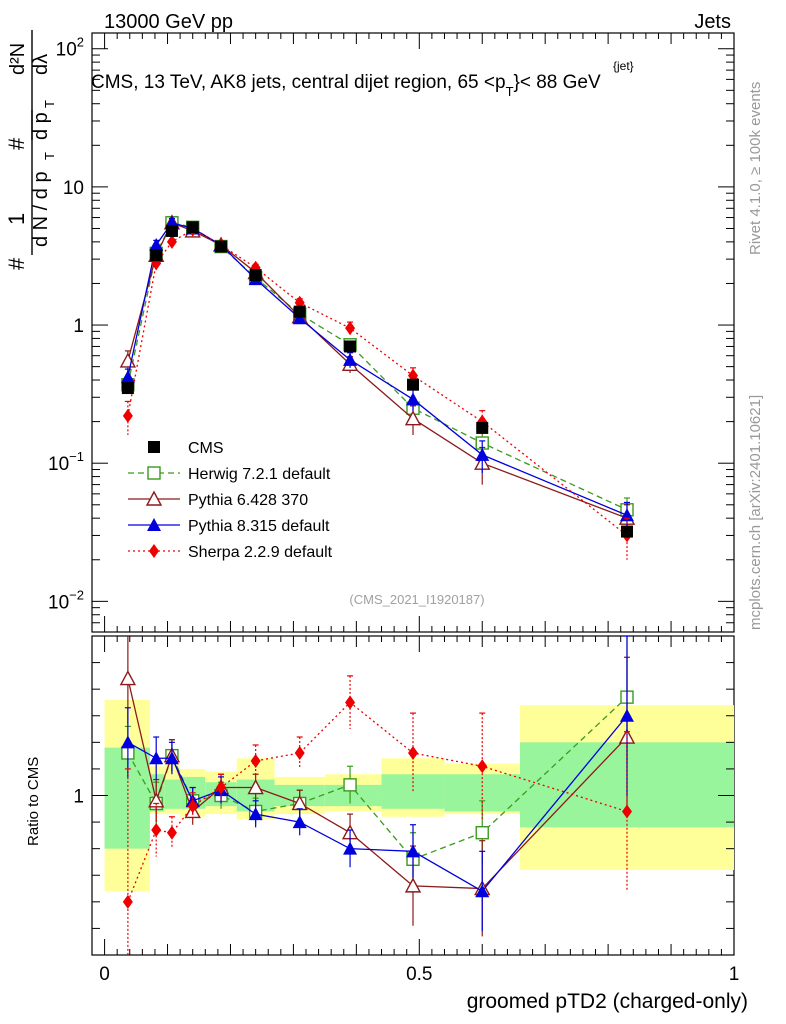 This screenshot has width=786, height=1024. Describe the element at coordinates (78, 797) in the screenshot. I see `ratio-y-tick-label: 1` at that location.